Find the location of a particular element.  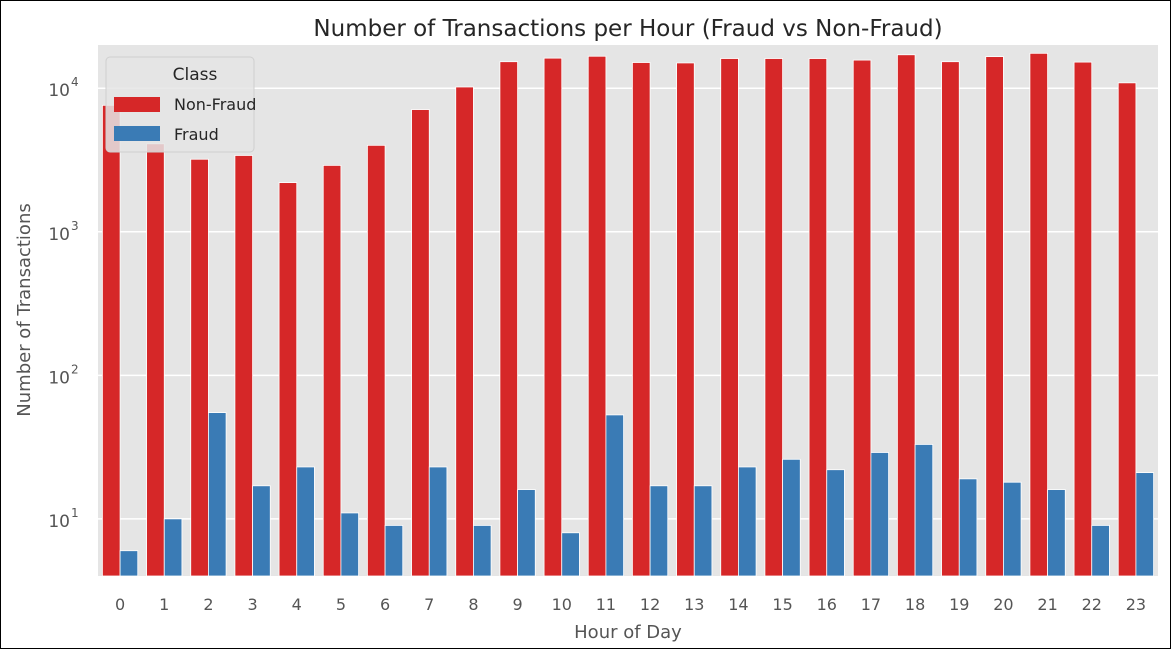

x-tick-label: 11 is located at coordinates (606, 604).